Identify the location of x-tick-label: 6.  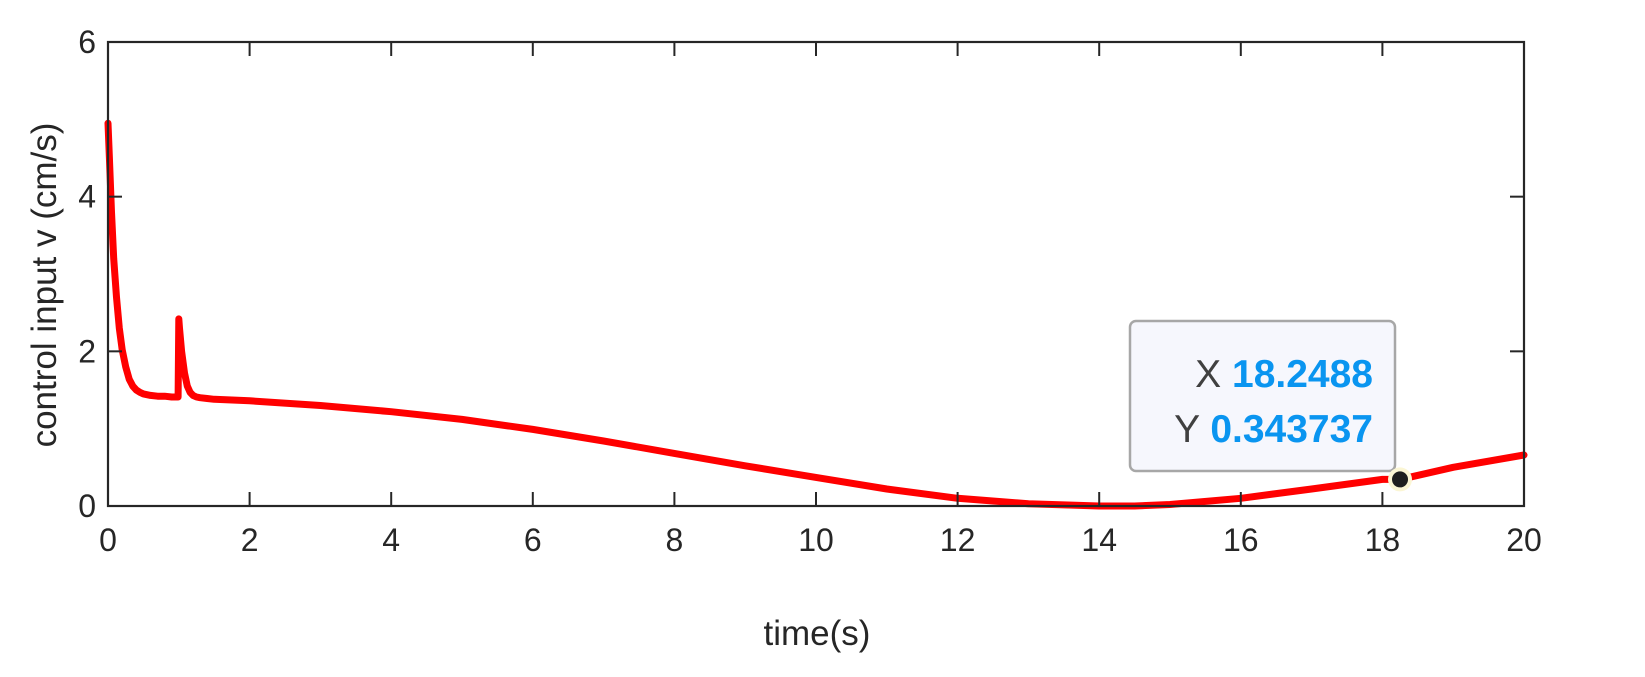
(533, 540).